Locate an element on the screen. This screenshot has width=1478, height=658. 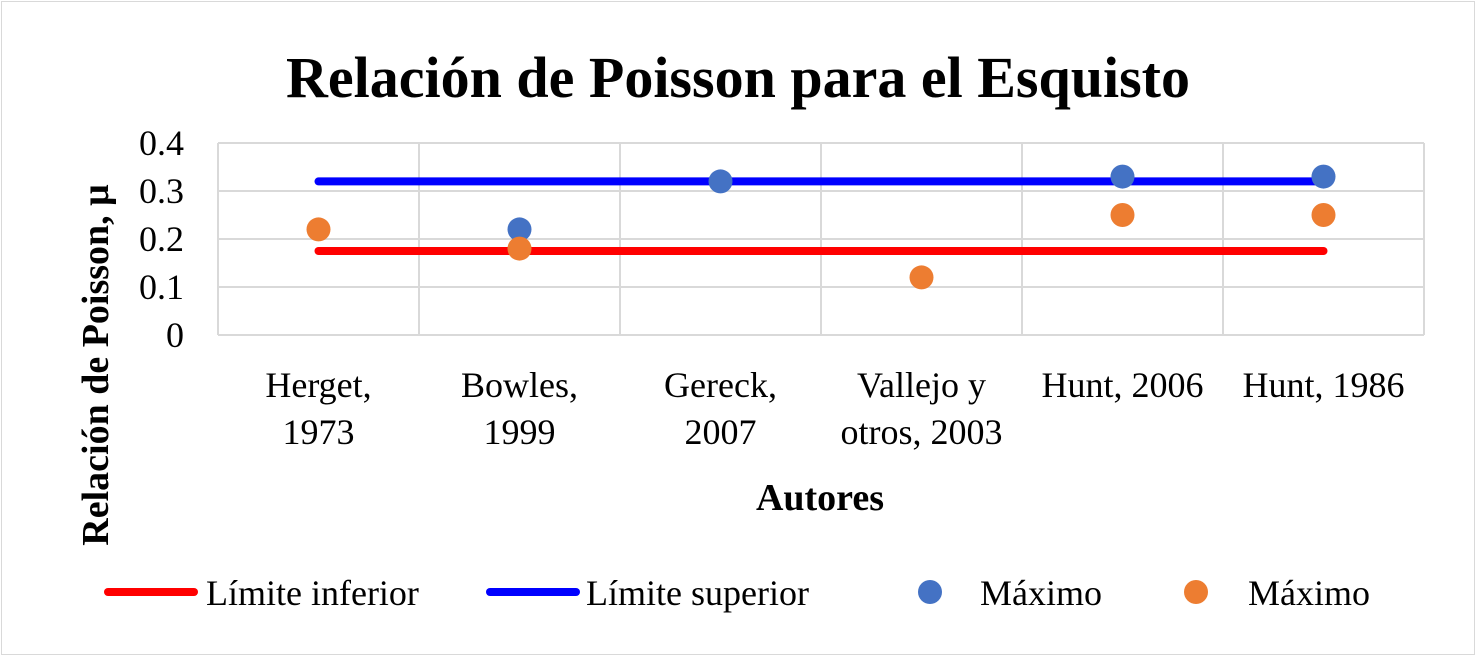
y-tick-label: 0.3 is located at coordinates (161, 191).